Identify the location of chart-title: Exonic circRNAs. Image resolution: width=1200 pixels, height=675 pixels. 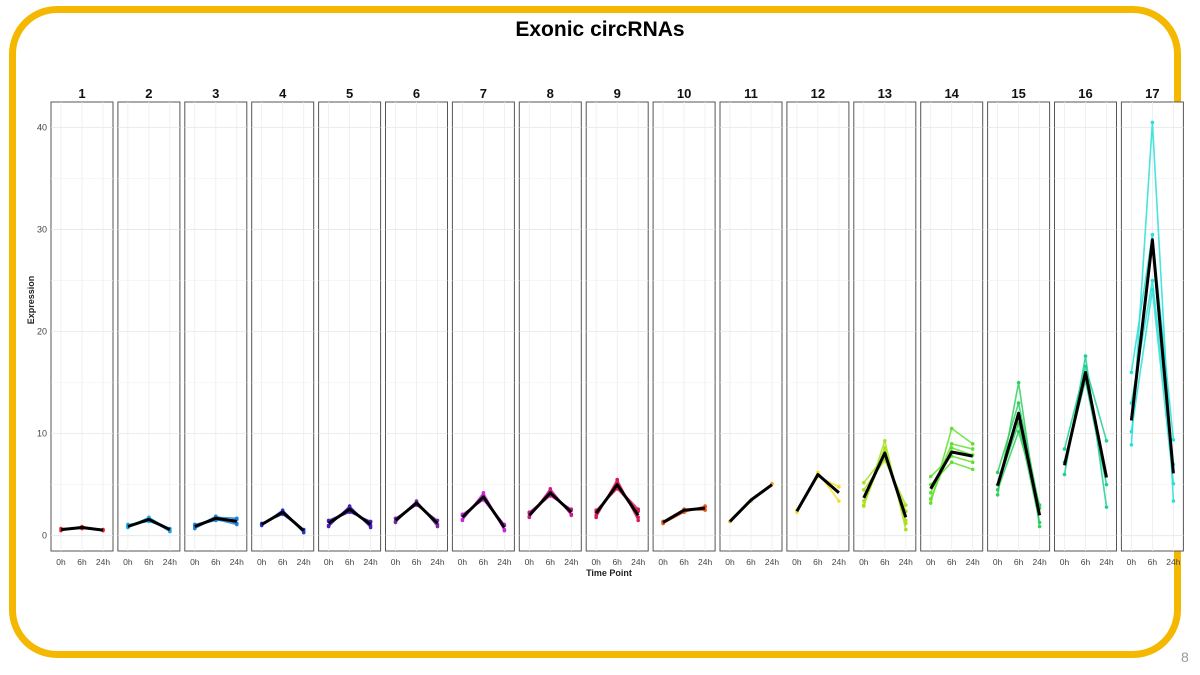
(600, 29).